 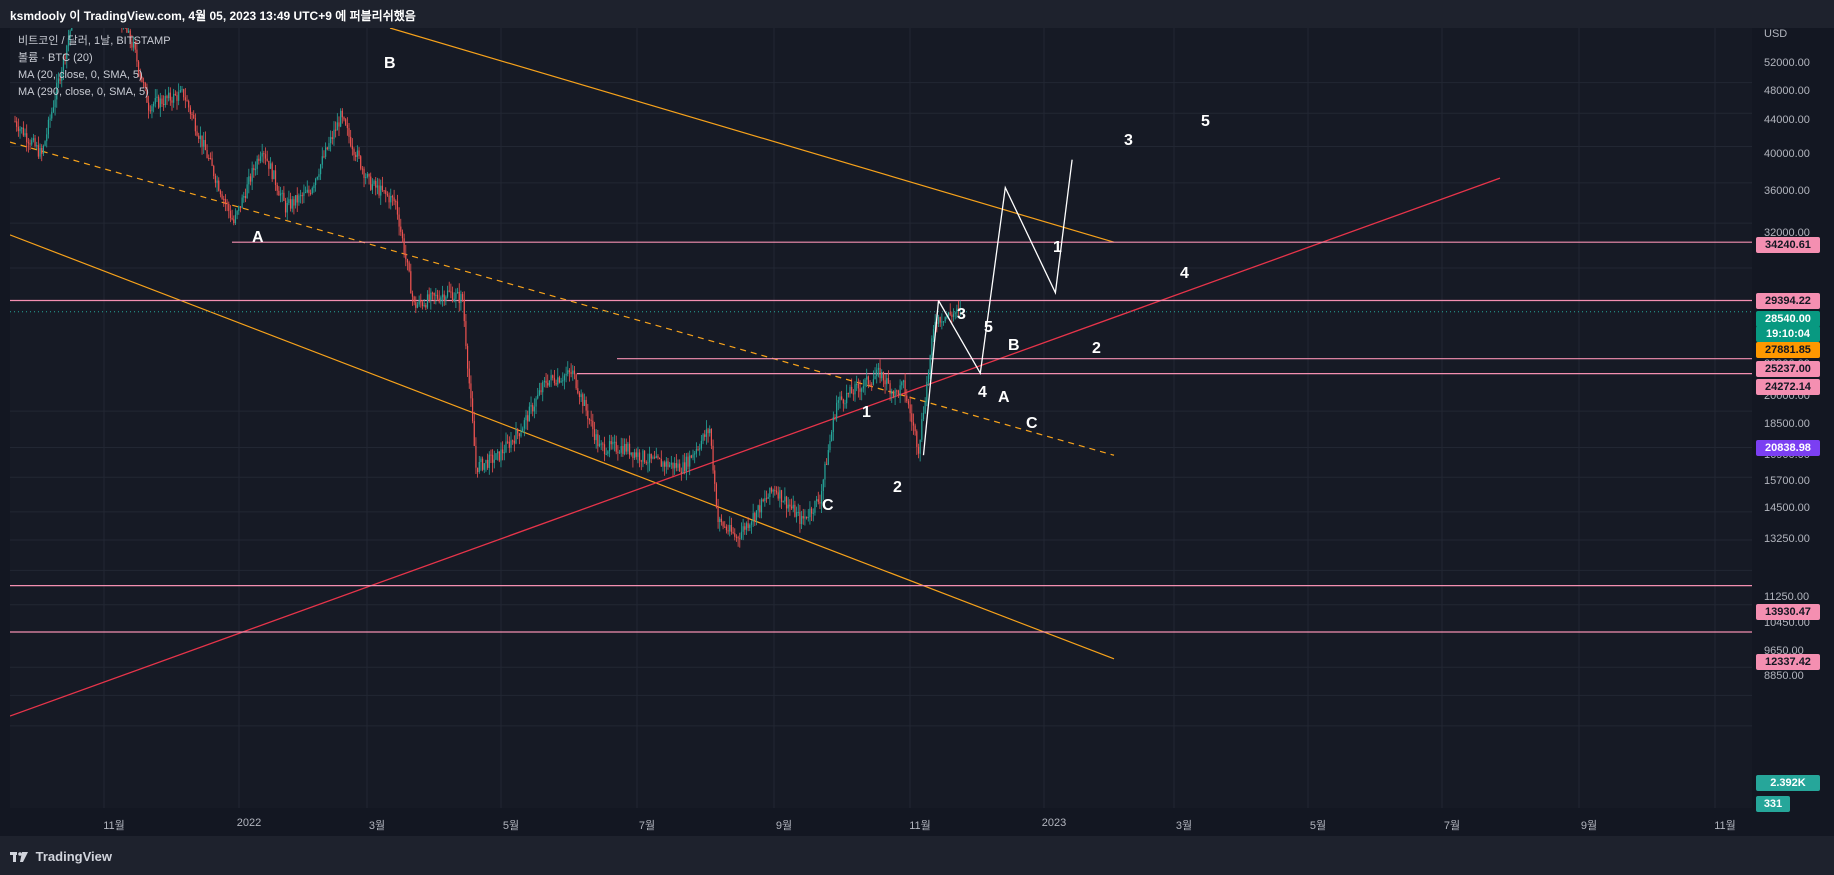 I want to click on legend-ma-20: MA (20, close, 0, SMA, 5), so click(x=80, y=75).